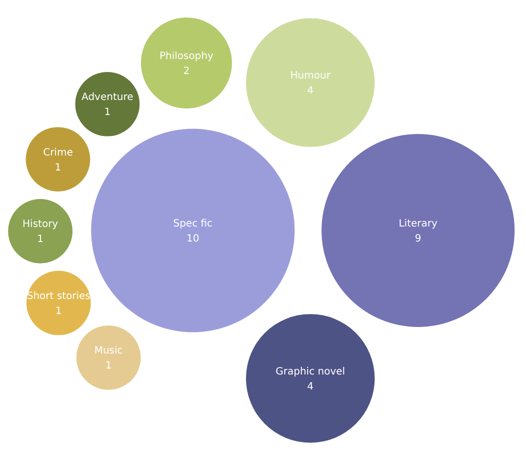  What do you see at coordinates (311, 76) in the screenshot?
I see `category-label: Humour` at bounding box center [311, 76].